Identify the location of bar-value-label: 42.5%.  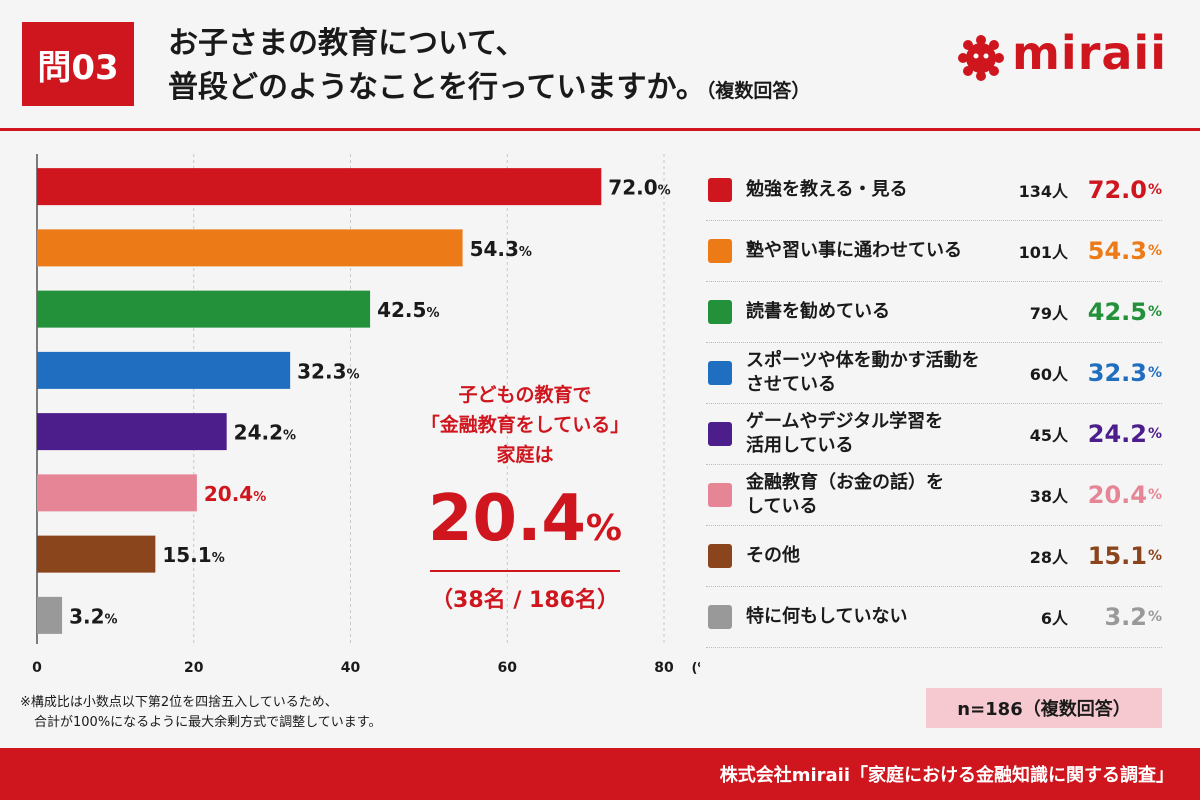
(408, 310).